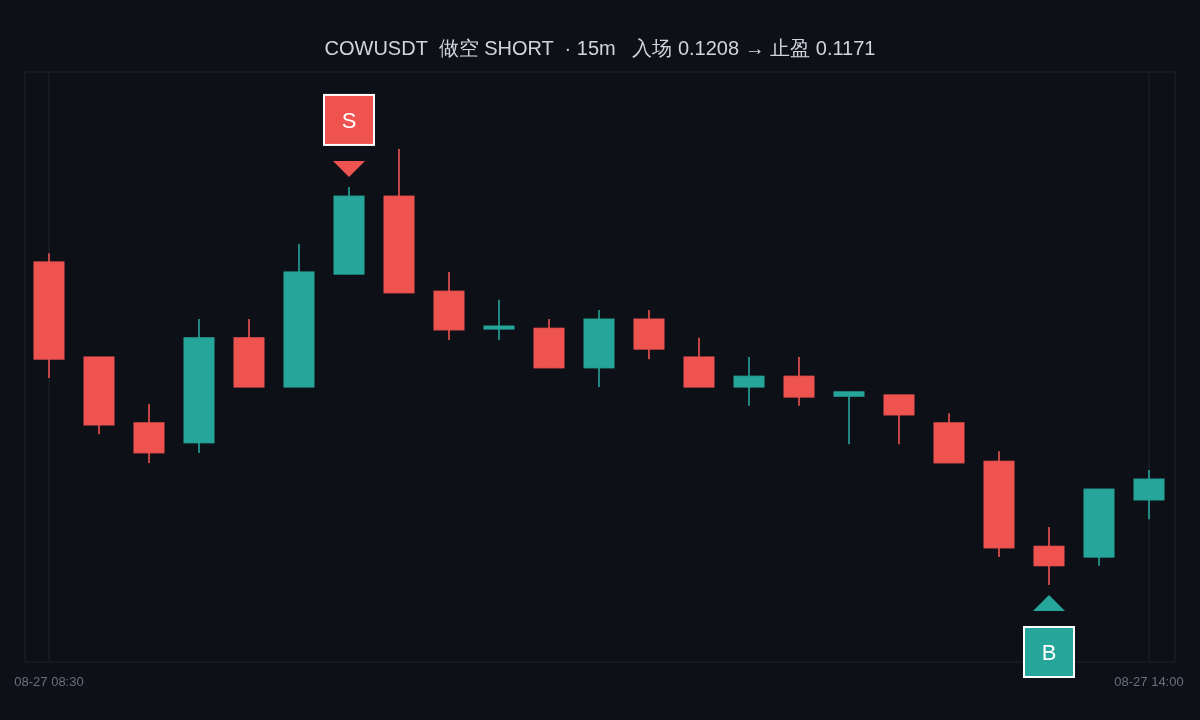 Image resolution: width=1200 pixels, height=720 pixels. What do you see at coordinates (600, 48) in the screenshot?
I see `chart-title: COWUSDT 做空 SHORT · 15m 入场 0.1208 → 止盈 0.1171` at bounding box center [600, 48].